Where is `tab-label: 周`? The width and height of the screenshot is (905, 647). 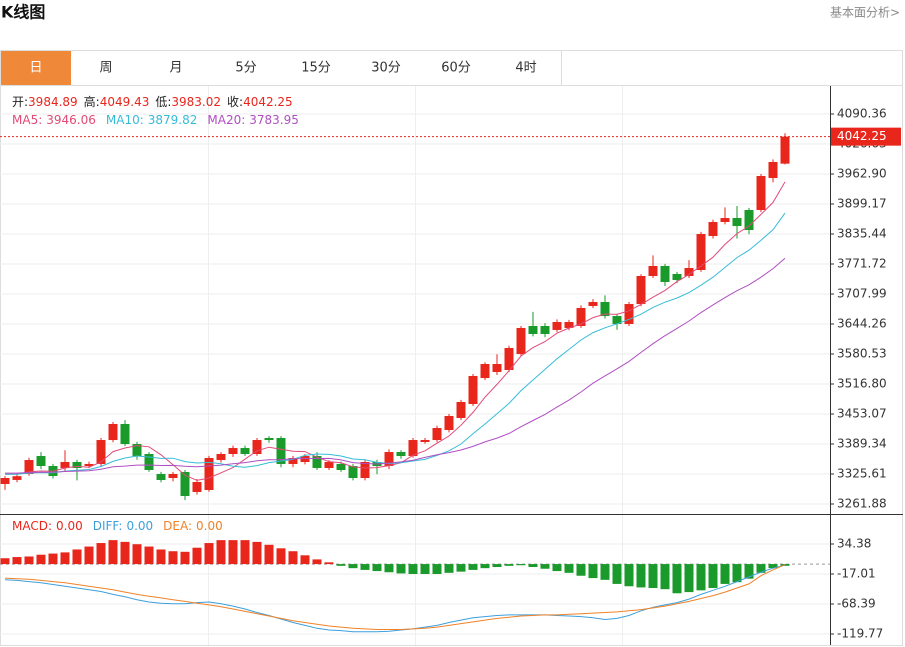
tab-label: 周 is located at coordinates (105, 68).